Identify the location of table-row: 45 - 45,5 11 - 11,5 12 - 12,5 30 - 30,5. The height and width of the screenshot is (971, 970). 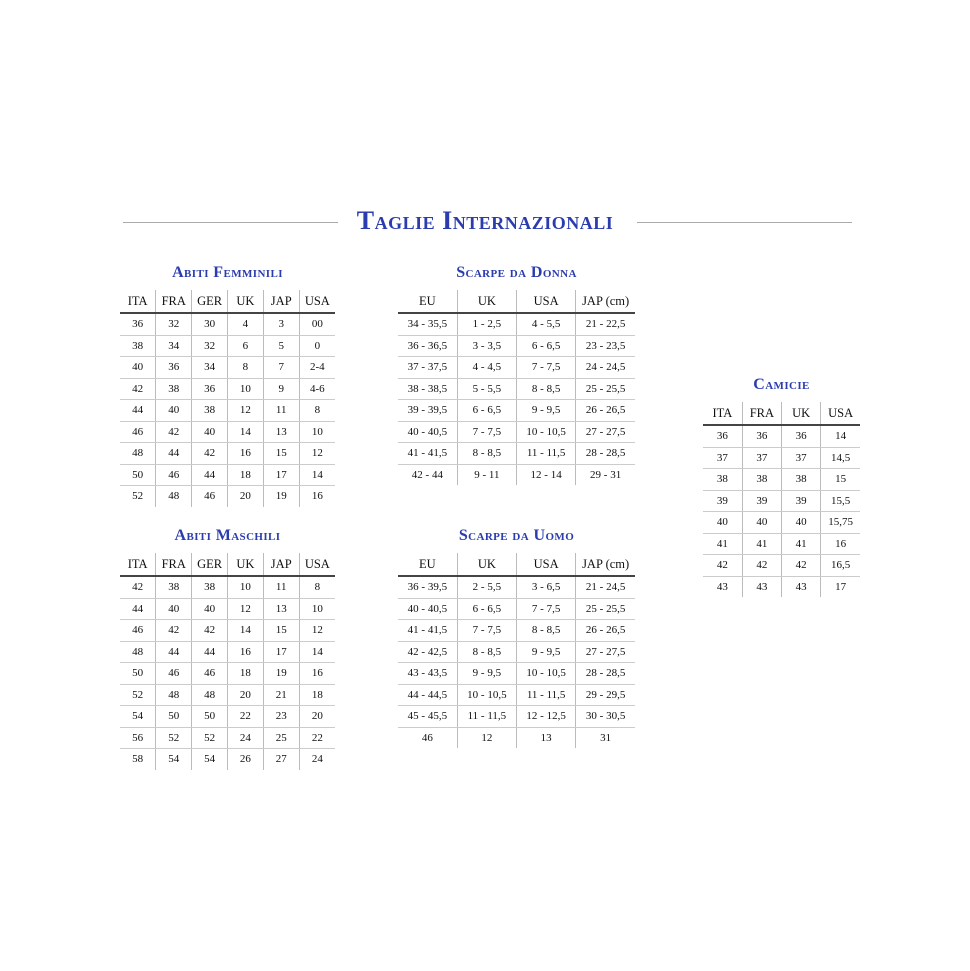
(516, 716).